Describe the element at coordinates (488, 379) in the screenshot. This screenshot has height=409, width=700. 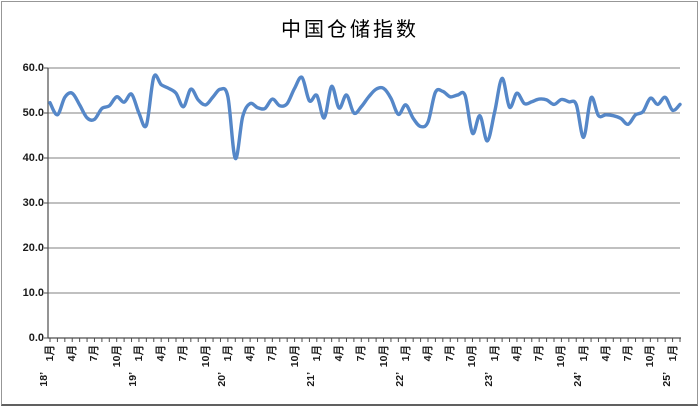
I see `x-year-label: 23’` at that location.